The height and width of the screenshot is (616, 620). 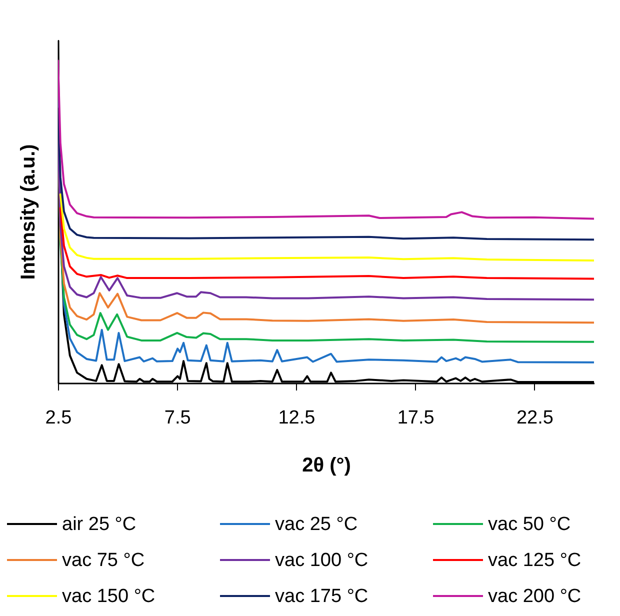 What do you see at coordinates (99, 524) in the screenshot?
I see `legend-label: air 25 °C` at bounding box center [99, 524].